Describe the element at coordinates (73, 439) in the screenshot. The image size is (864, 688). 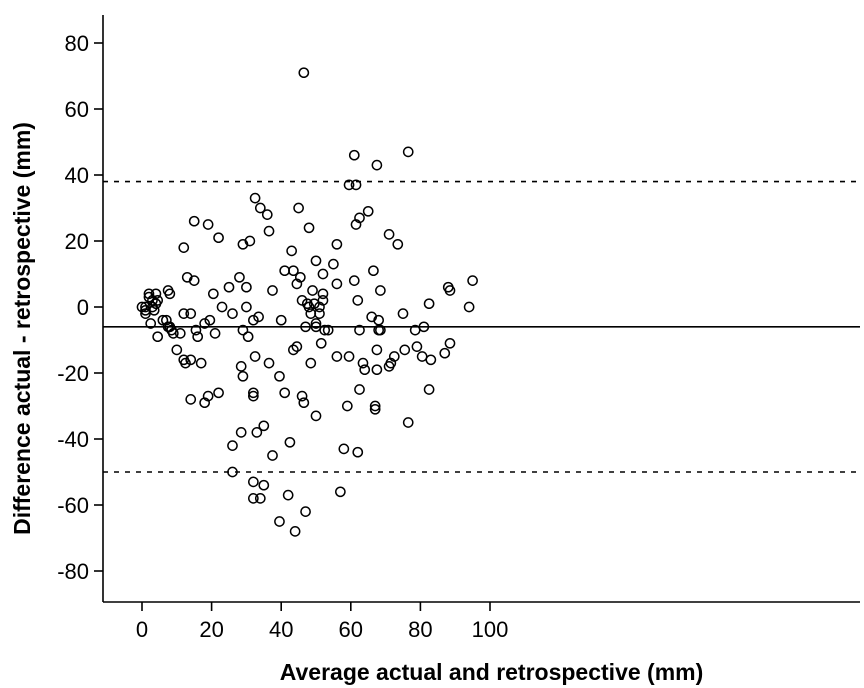
I see `y-tick-label: -40` at that location.